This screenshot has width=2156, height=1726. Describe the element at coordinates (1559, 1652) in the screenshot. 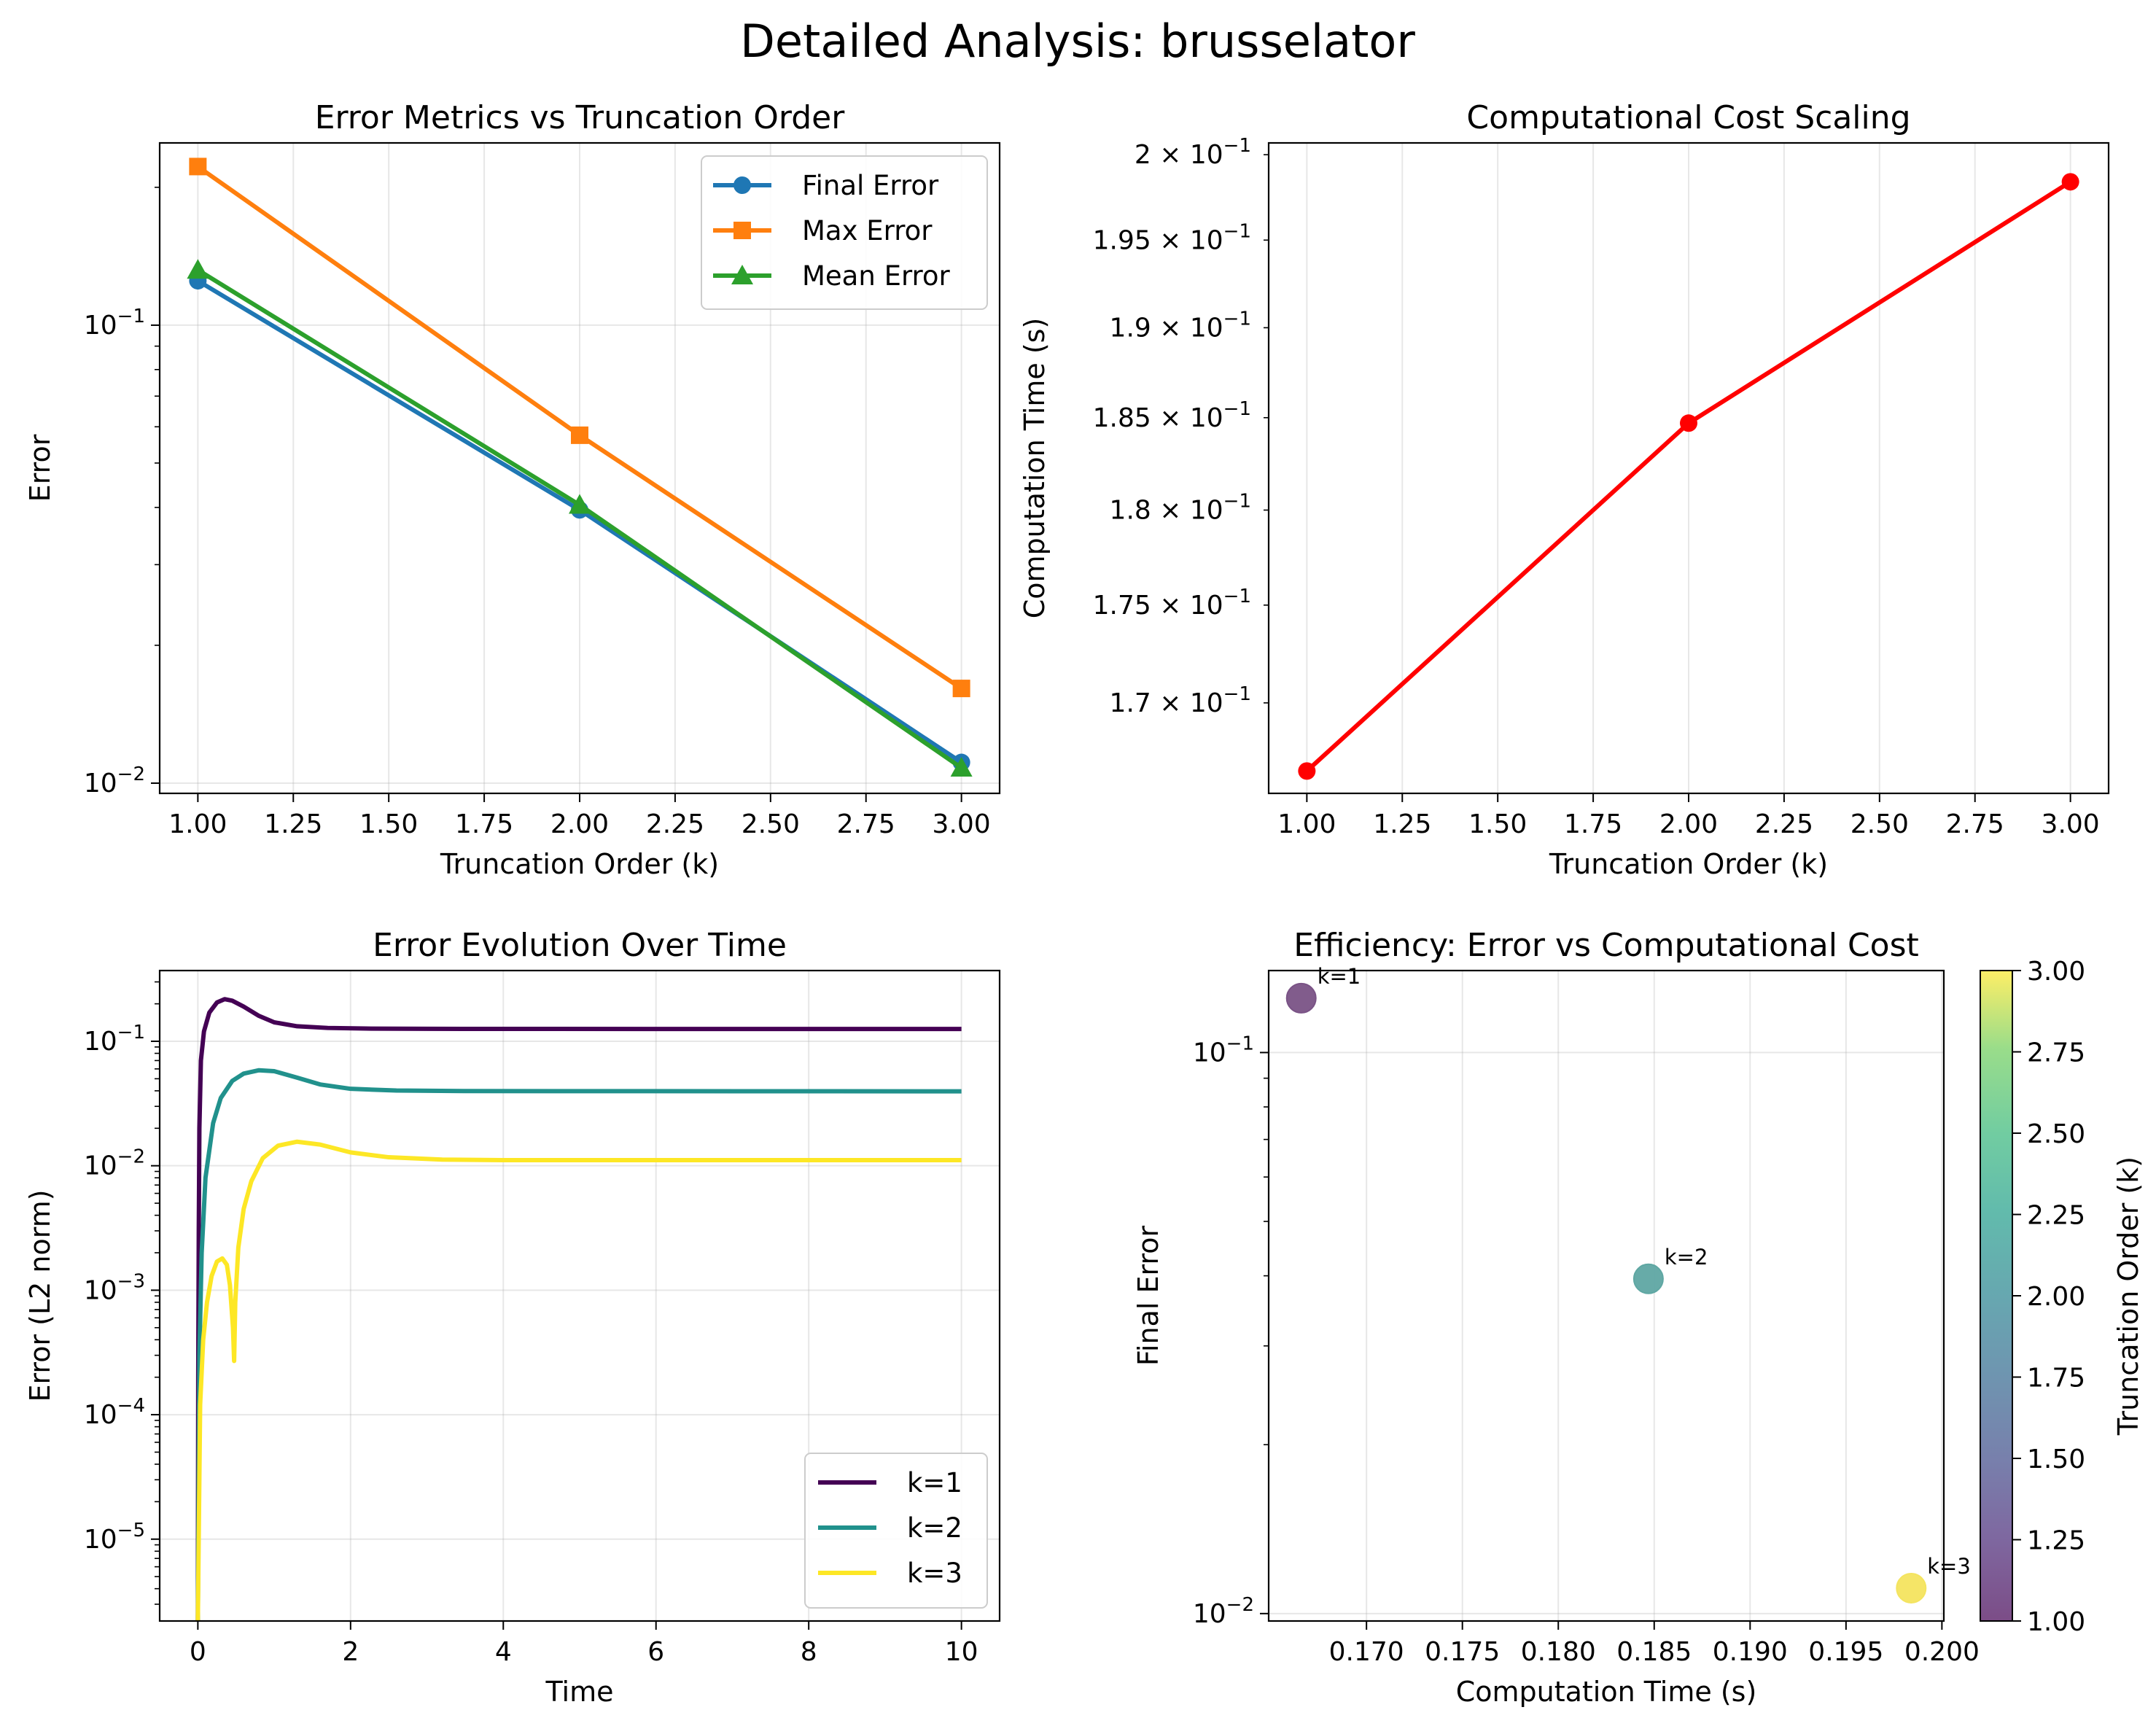

I see `x-tick-label: 0.180` at that location.